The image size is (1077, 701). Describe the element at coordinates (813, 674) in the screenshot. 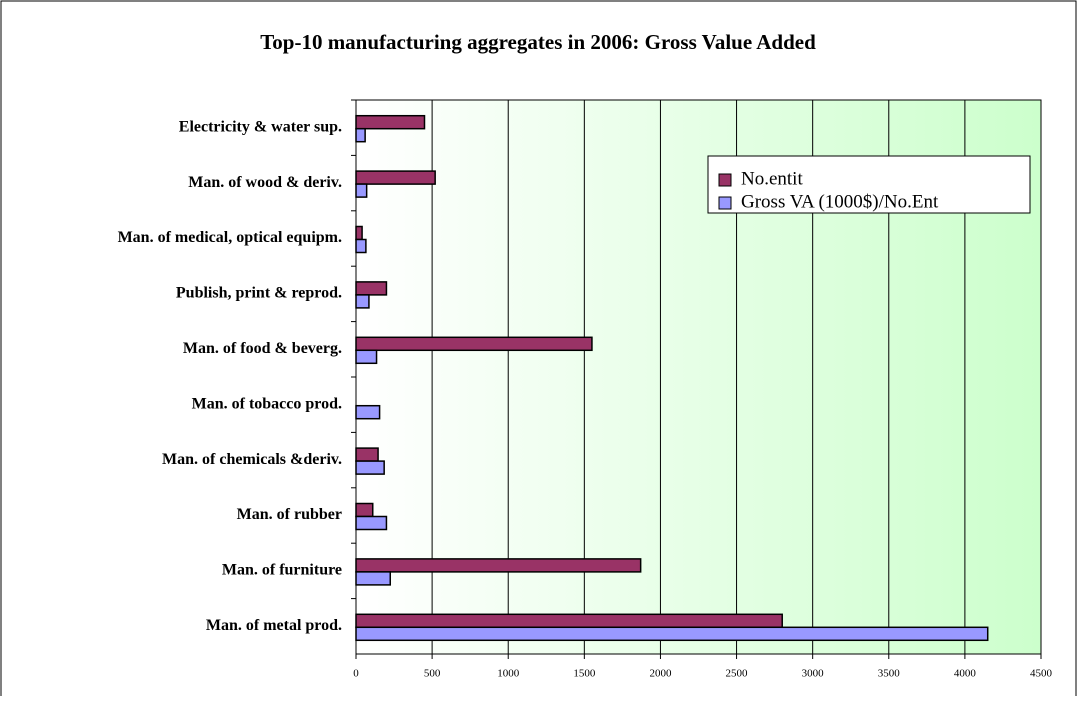

I see `x-tick-label: 3000` at that location.